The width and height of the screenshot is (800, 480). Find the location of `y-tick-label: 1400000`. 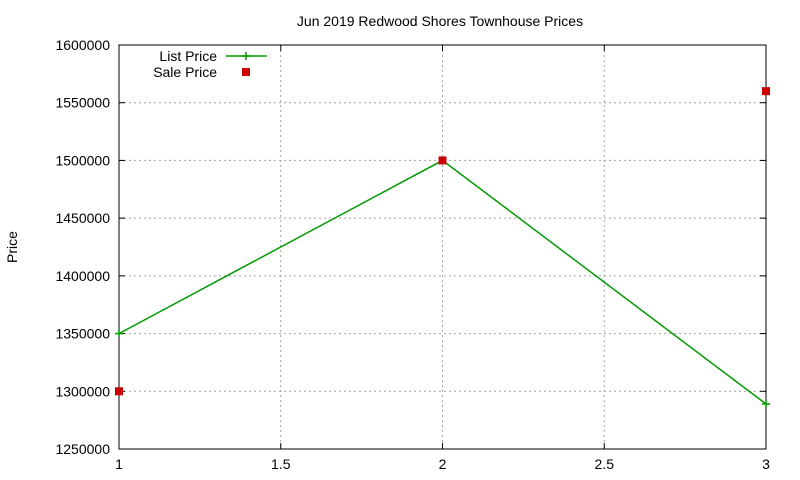

y-tick-label: 1400000 is located at coordinates (82, 276).